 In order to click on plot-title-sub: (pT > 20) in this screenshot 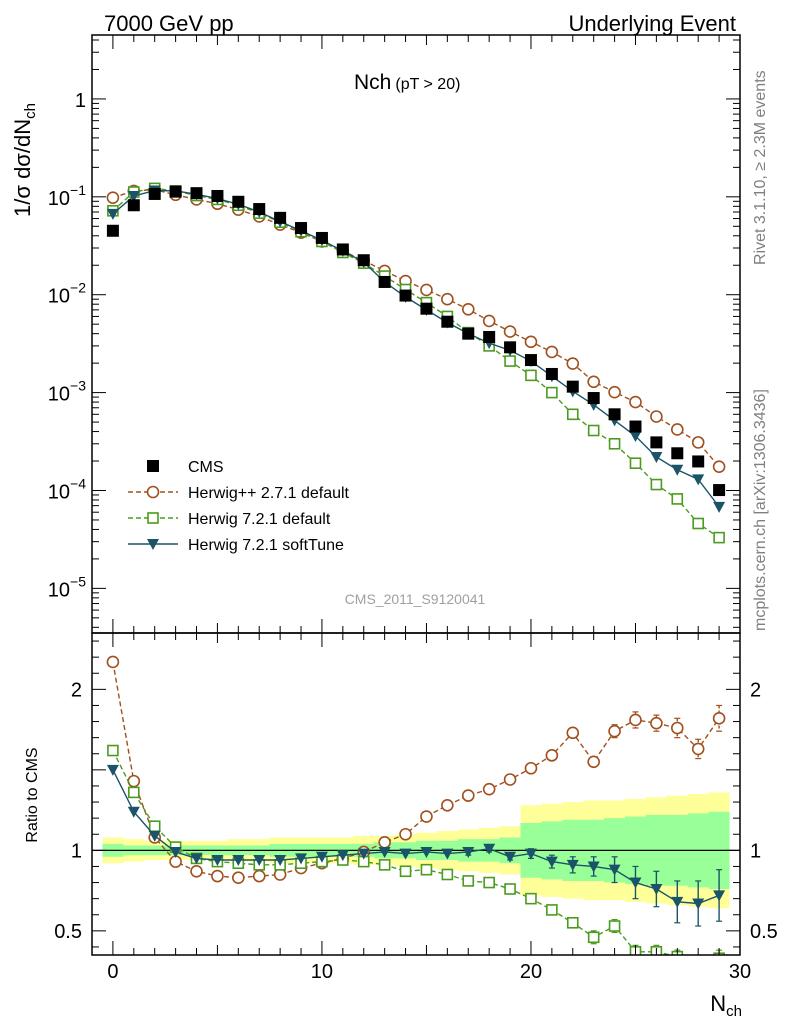, I will do `click(427, 84)`.